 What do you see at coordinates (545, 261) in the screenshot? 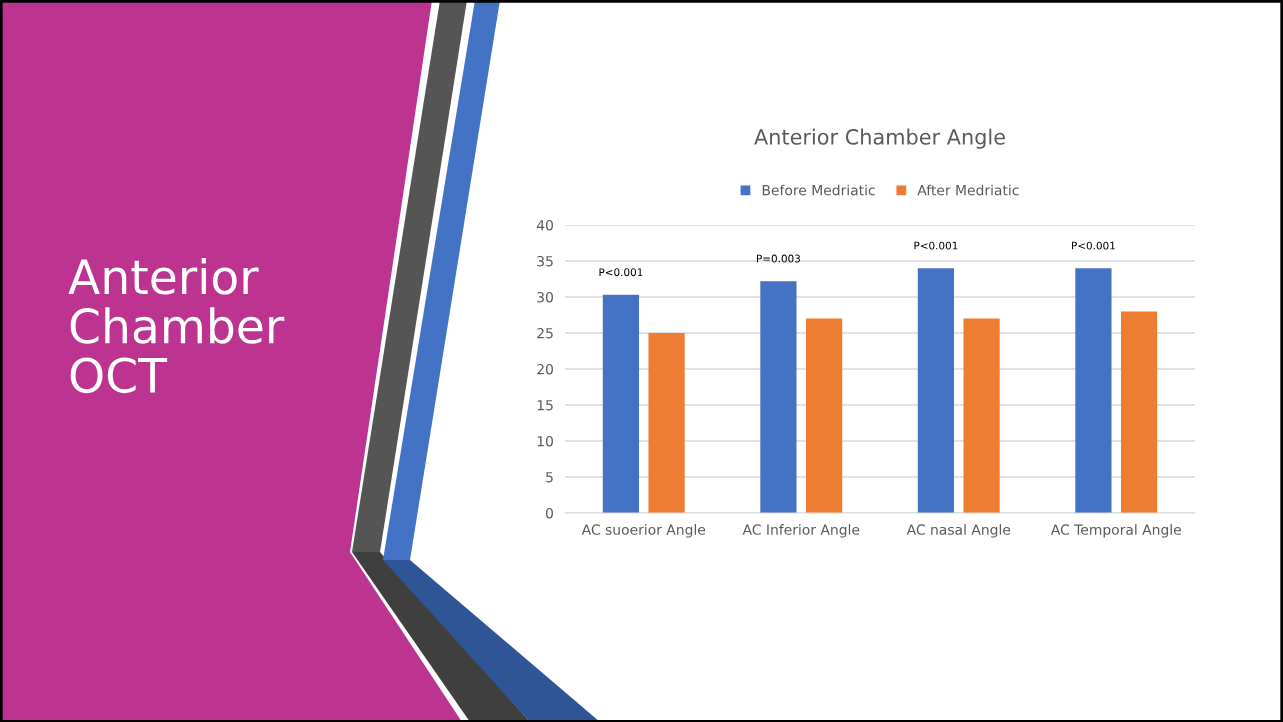
I see `y-tick-label: 35` at bounding box center [545, 261].